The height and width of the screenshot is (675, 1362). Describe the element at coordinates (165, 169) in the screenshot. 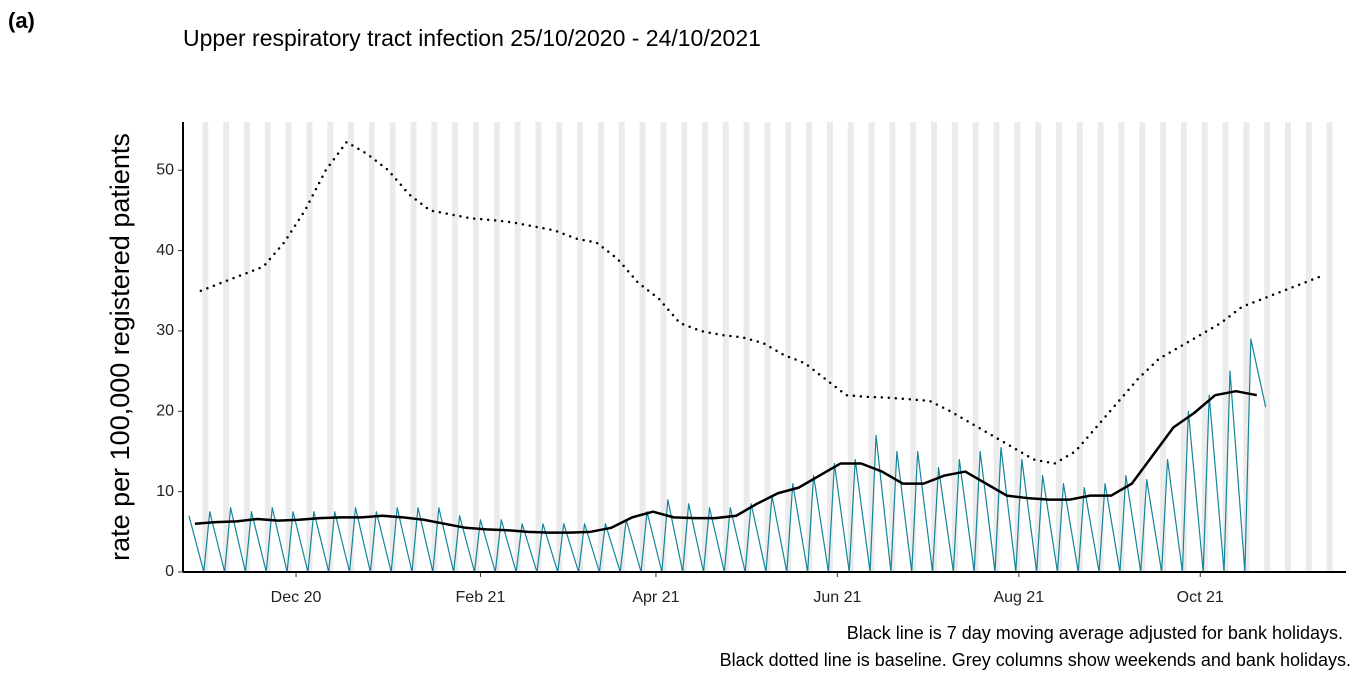

I see `y-tick-label: 50` at that location.